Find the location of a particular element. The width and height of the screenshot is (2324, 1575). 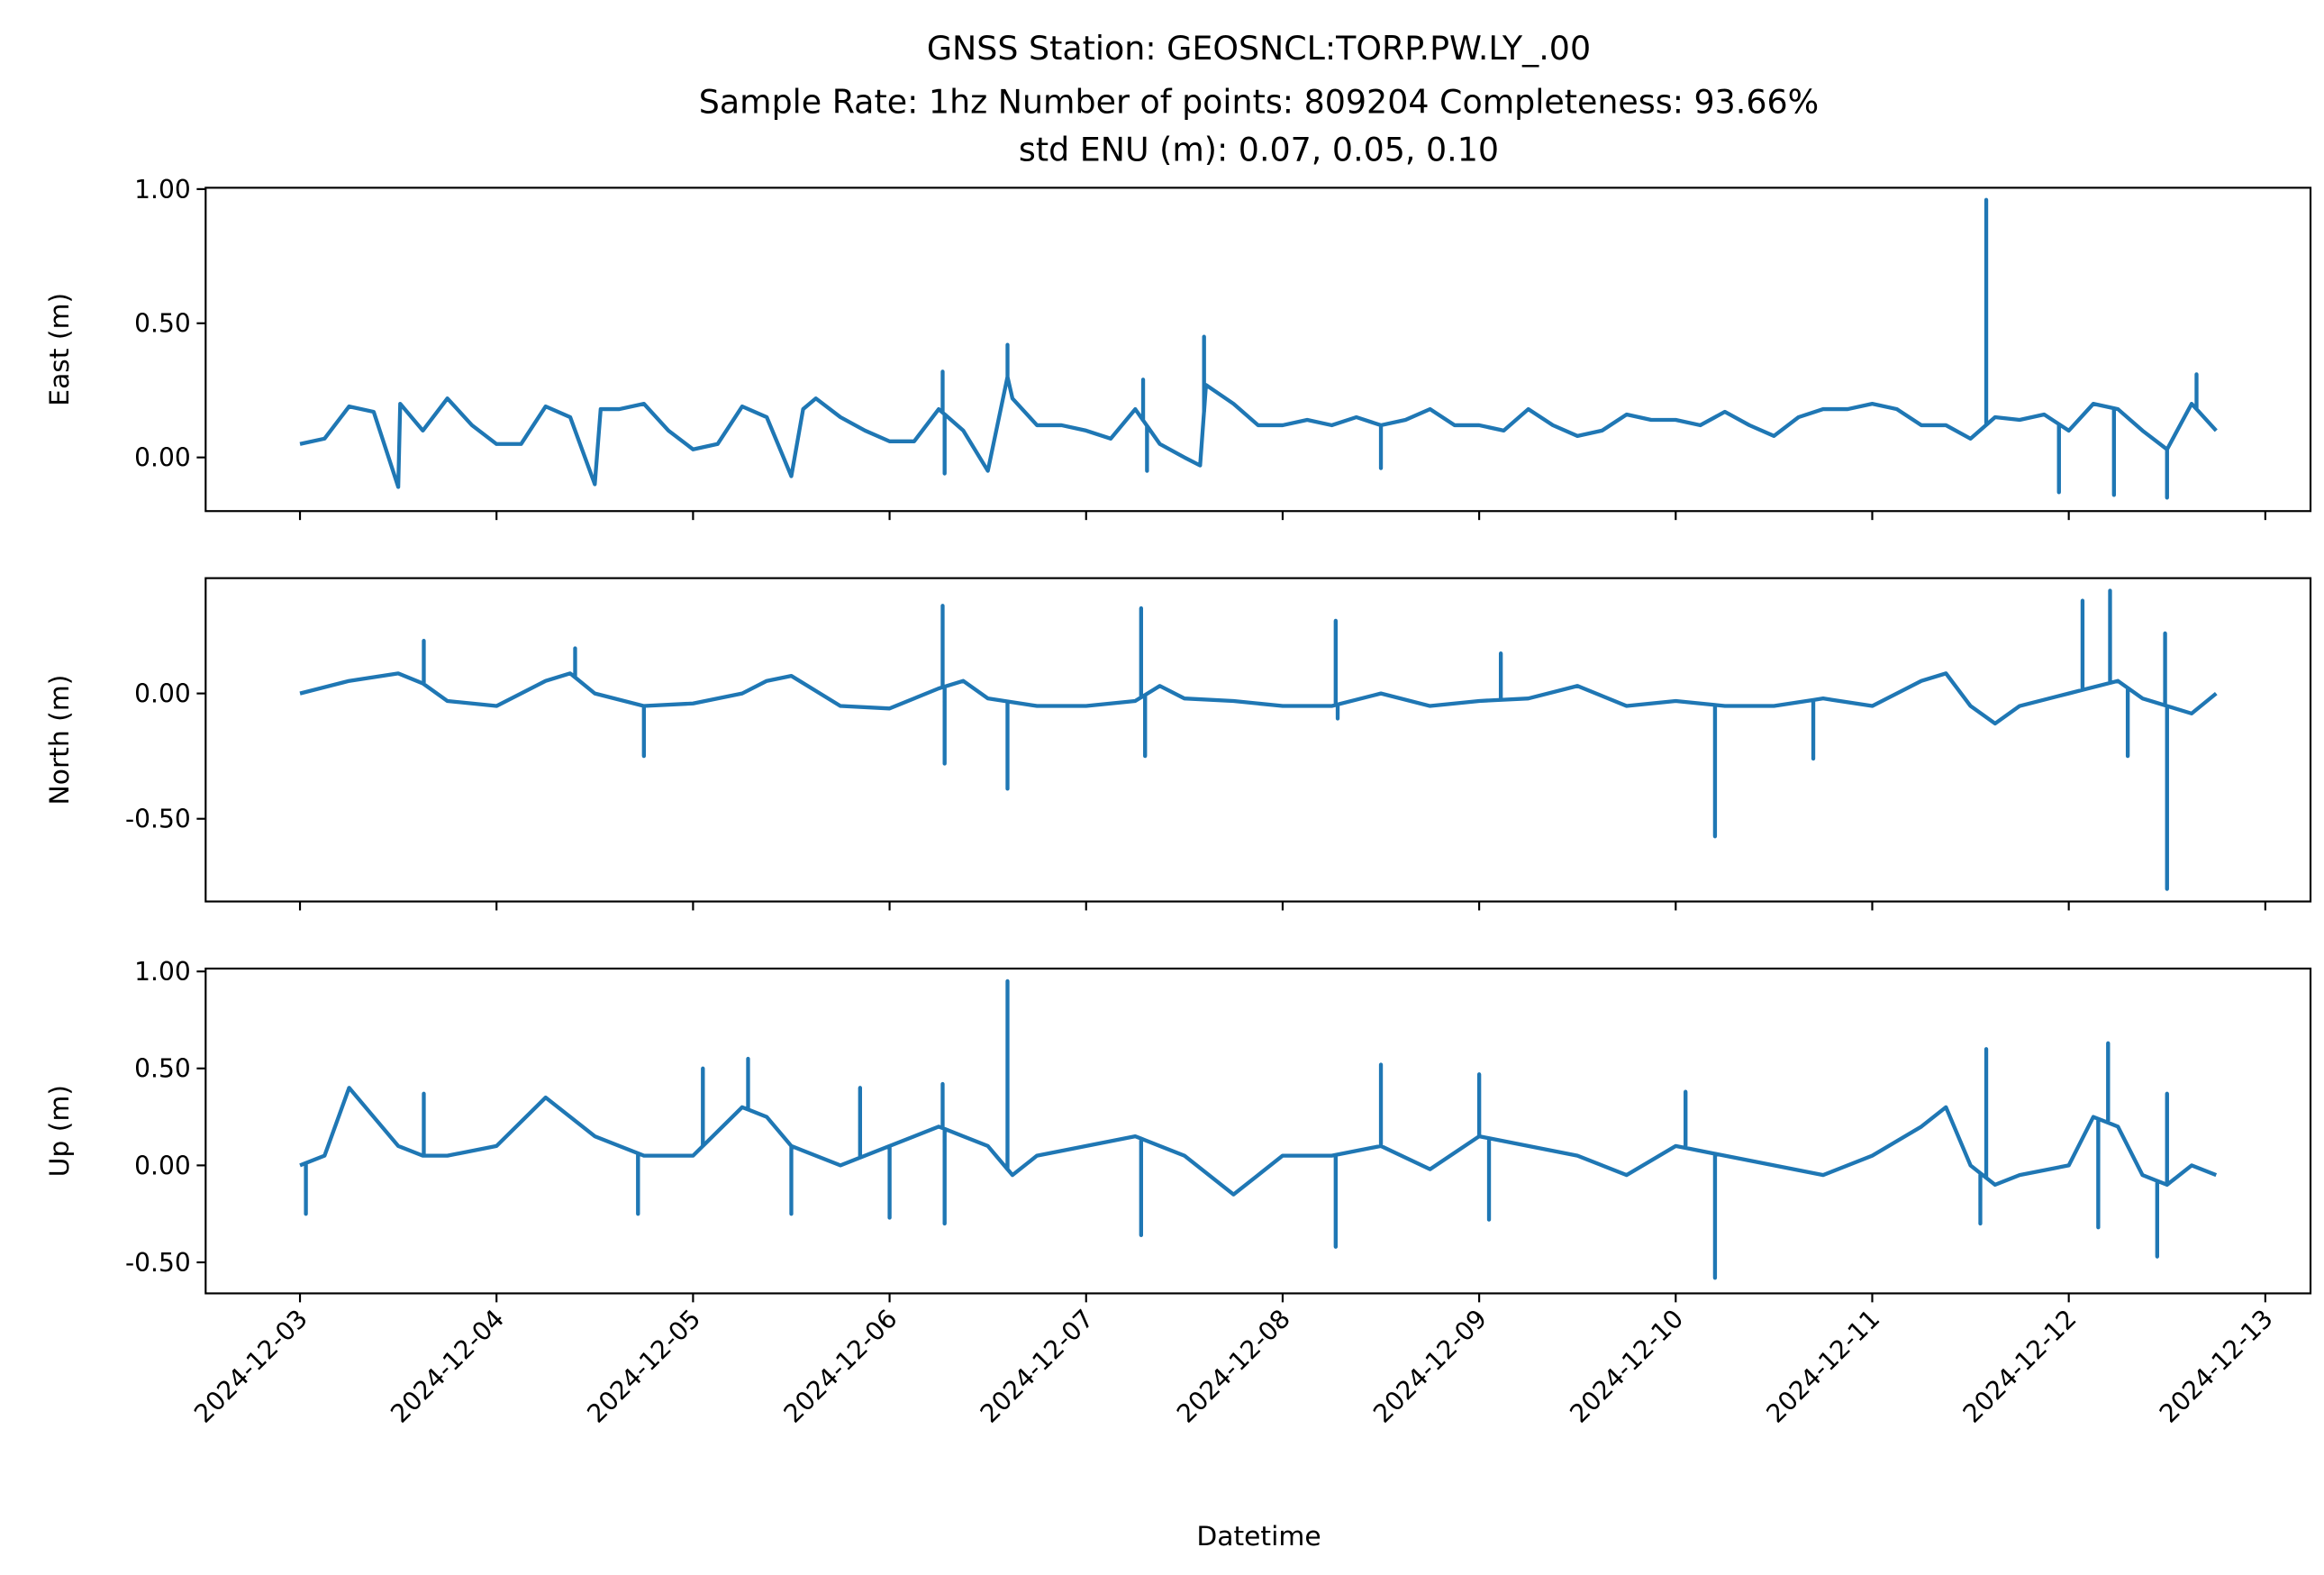

x-tick-label: 2024-12-03 is located at coordinates (250, 1366).